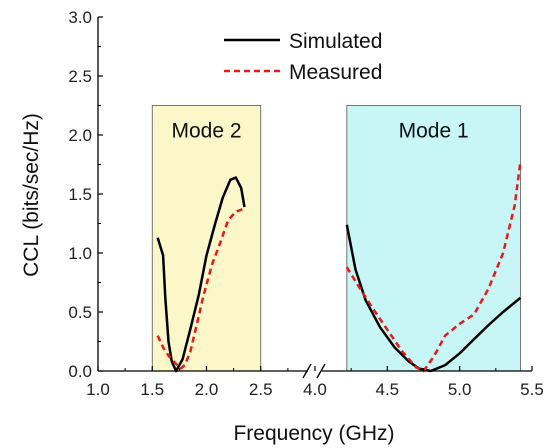  Describe the element at coordinates (335, 72) in the screenshot. I see `legend-label-measured: Measured` at that location.